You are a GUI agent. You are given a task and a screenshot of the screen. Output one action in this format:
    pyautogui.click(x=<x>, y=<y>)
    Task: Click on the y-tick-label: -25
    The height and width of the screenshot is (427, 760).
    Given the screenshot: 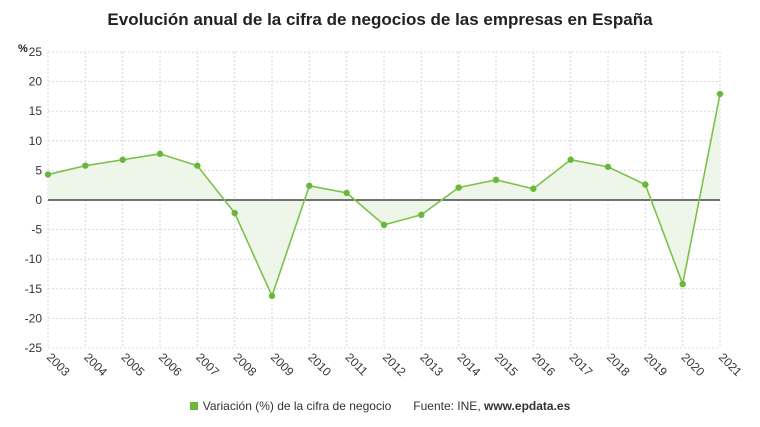 What is the action you would take?
    pyautogui.click(x=34, y=348)
    